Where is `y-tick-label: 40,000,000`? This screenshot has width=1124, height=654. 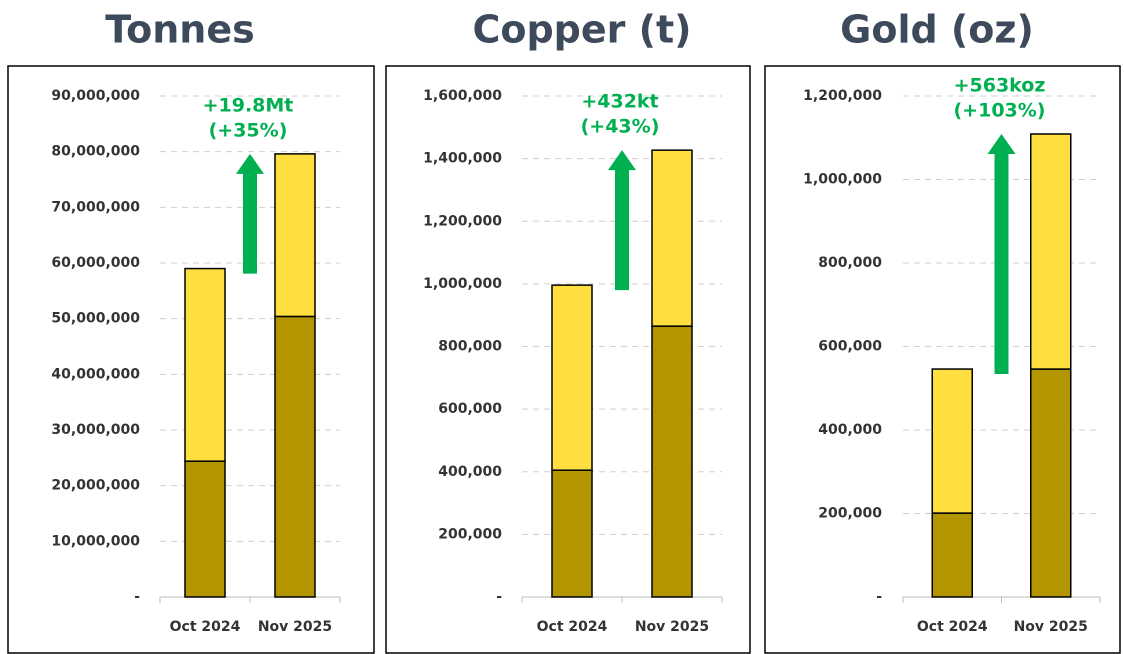
y-tick-label: 40,000,000 is located at coordinates (95, 374).